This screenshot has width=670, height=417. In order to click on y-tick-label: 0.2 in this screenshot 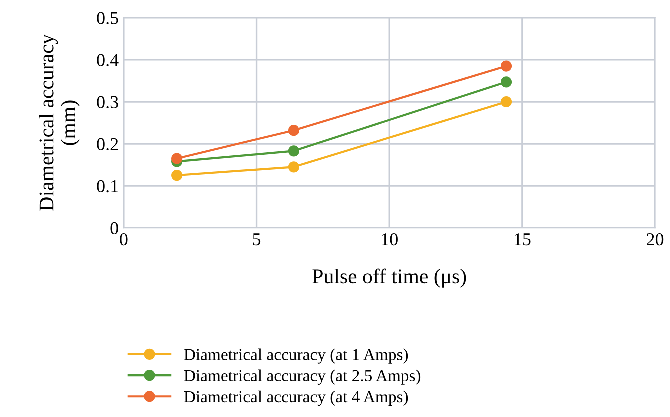, I will do `click(107, 144)`.